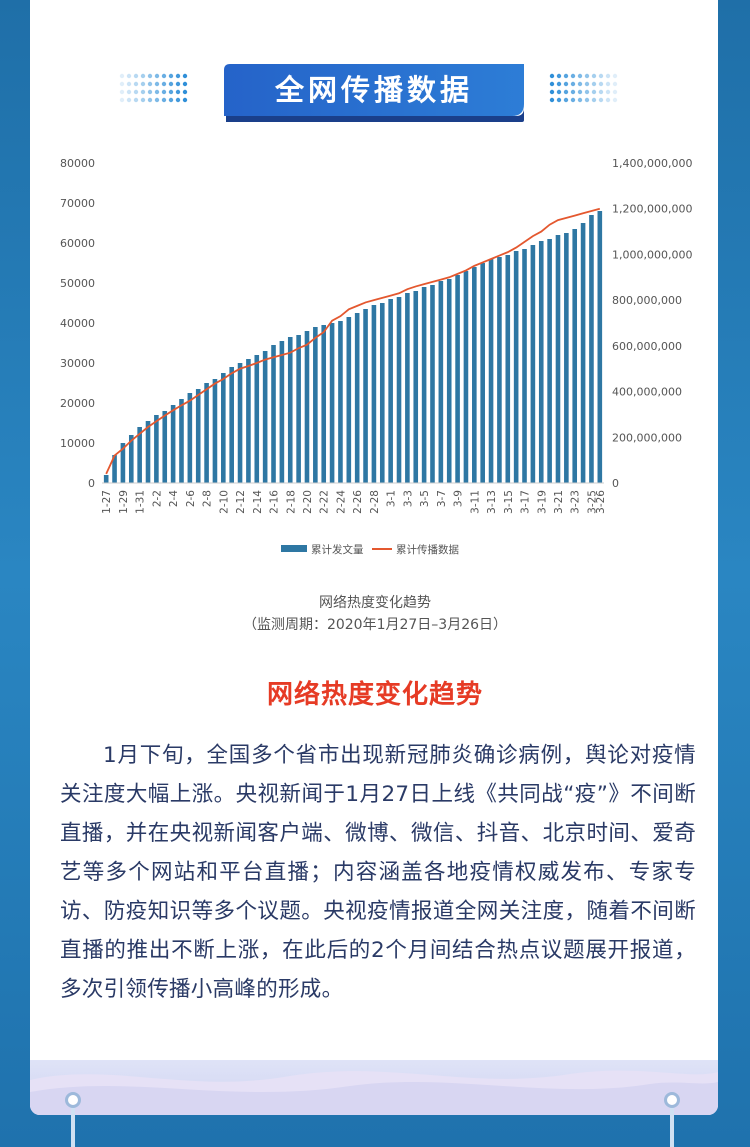 The height and width of the screenshot is (1147, 750). What do you see at coordinates (374, 1087) in the screenshot?
I see `bottom-wave-decoration` at bounding box center [374, 1087].